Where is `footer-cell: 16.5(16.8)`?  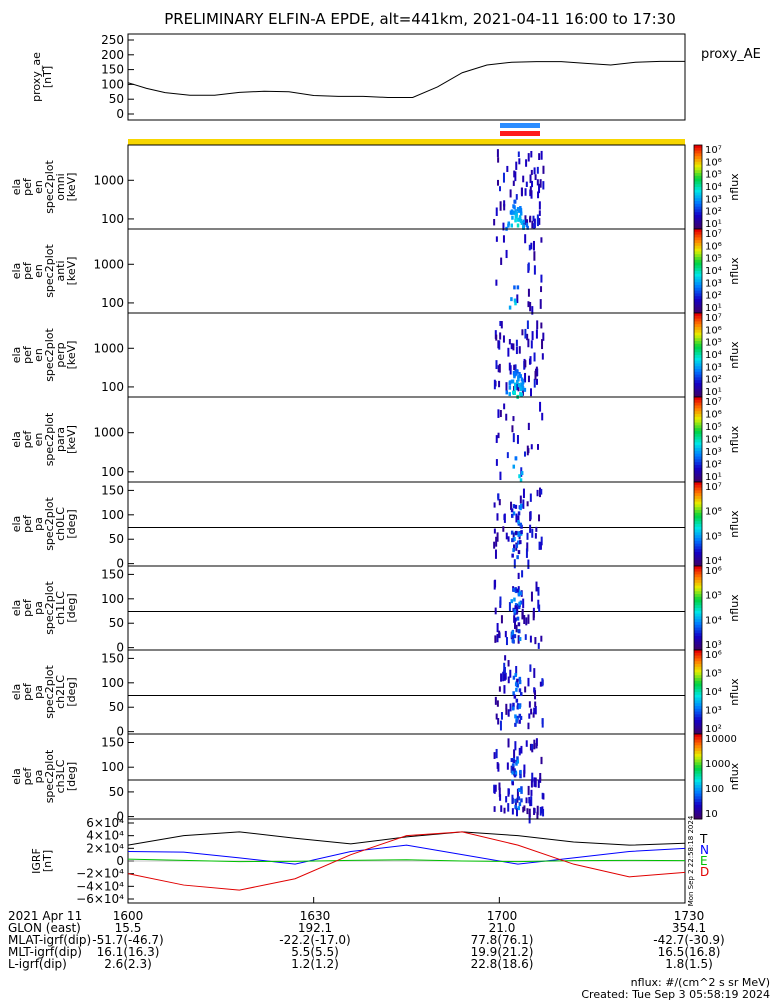 footer-cell: 16.5(16.8) is located at coordinates (689, 952).